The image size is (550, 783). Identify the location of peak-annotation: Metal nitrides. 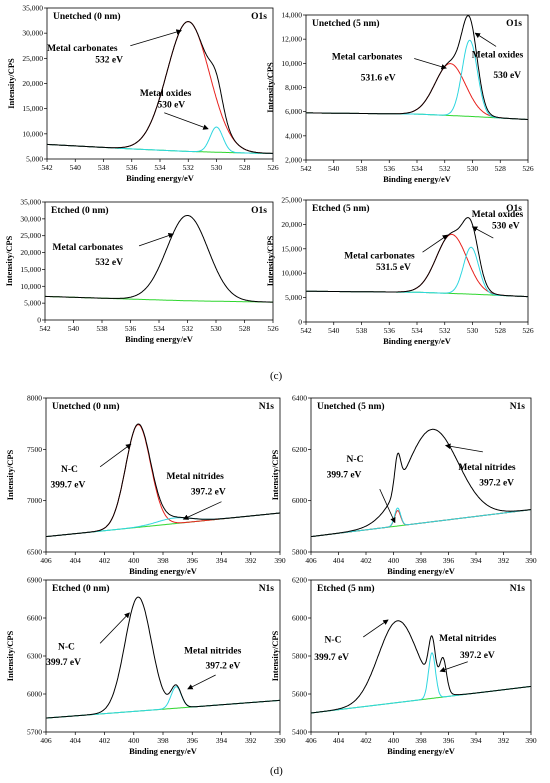
(196, 477).